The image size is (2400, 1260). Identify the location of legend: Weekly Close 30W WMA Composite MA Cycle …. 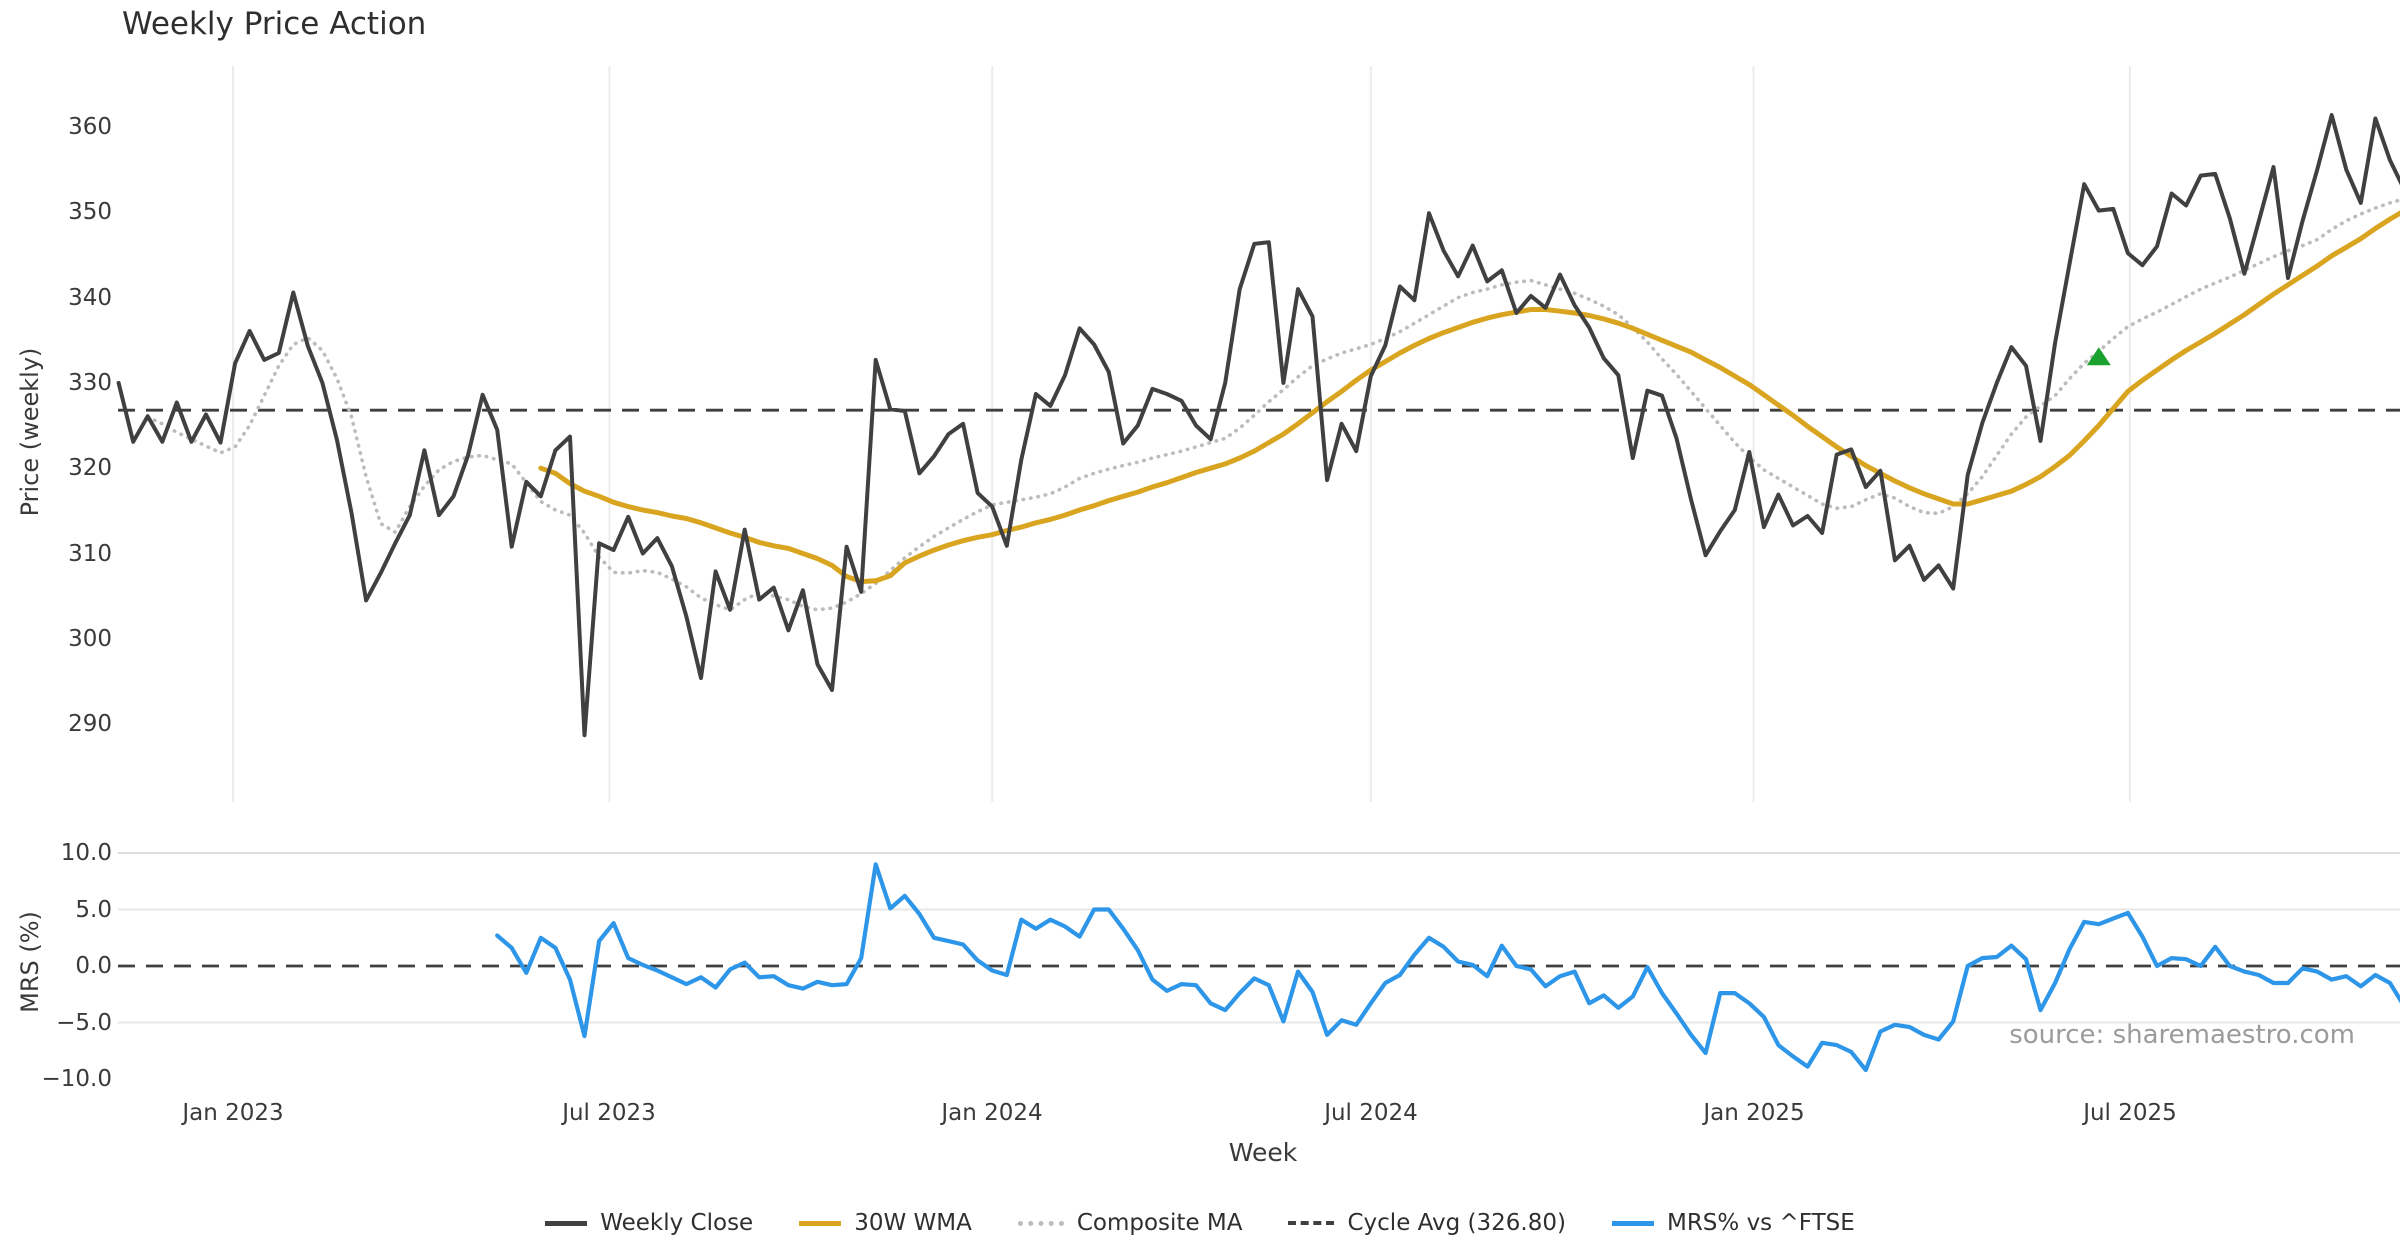
(1200, 1223).